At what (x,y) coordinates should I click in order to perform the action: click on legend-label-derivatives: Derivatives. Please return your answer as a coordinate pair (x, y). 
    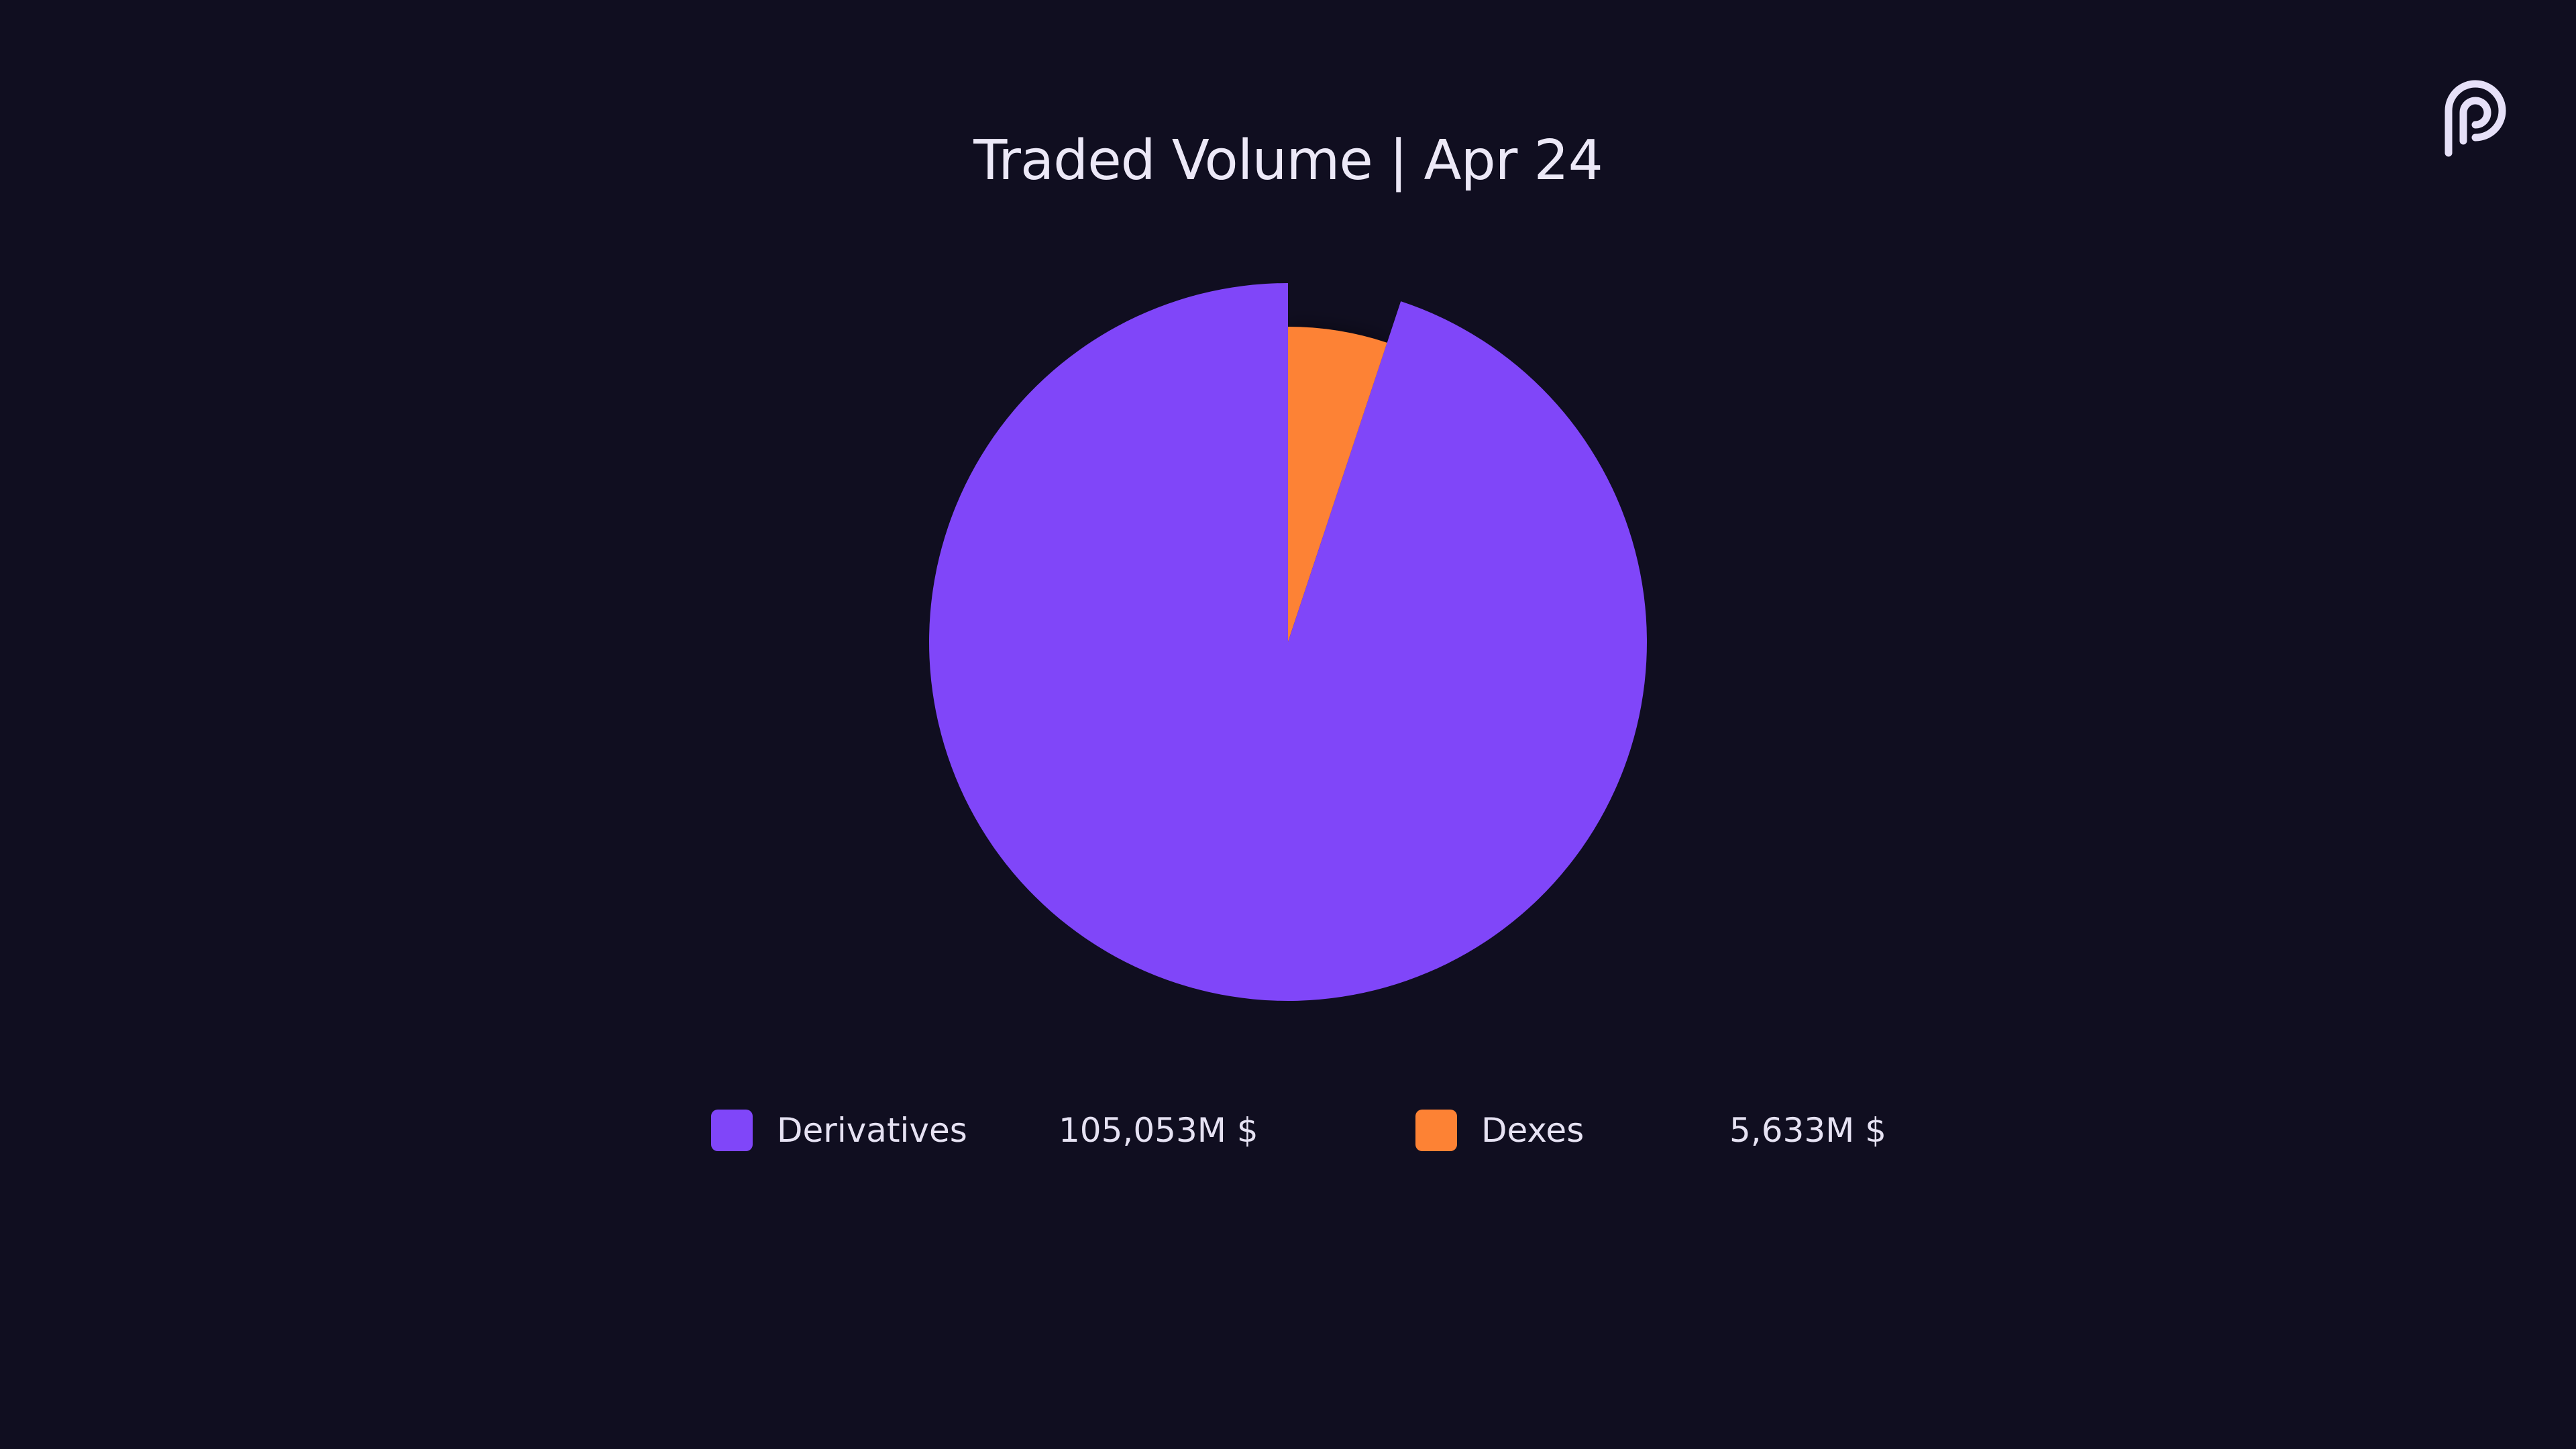
    Looking at the image, I should click on (872, 1130).